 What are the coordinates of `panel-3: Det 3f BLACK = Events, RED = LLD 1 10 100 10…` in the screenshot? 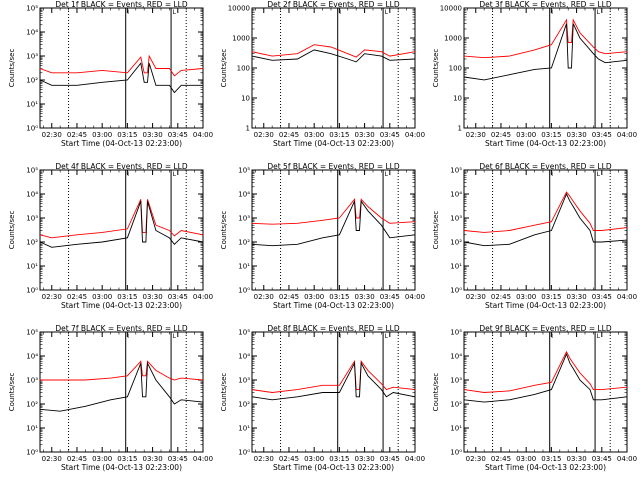 It's located at (534, 74).